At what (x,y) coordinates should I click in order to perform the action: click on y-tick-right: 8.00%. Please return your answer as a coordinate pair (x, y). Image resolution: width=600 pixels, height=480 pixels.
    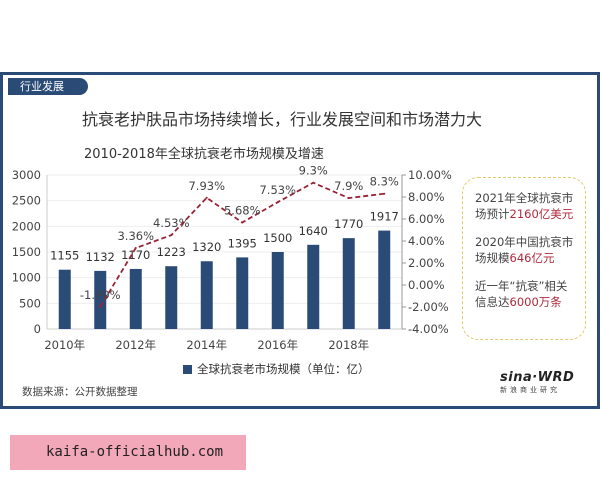
    Looking at the image, I should click on (426, 197).